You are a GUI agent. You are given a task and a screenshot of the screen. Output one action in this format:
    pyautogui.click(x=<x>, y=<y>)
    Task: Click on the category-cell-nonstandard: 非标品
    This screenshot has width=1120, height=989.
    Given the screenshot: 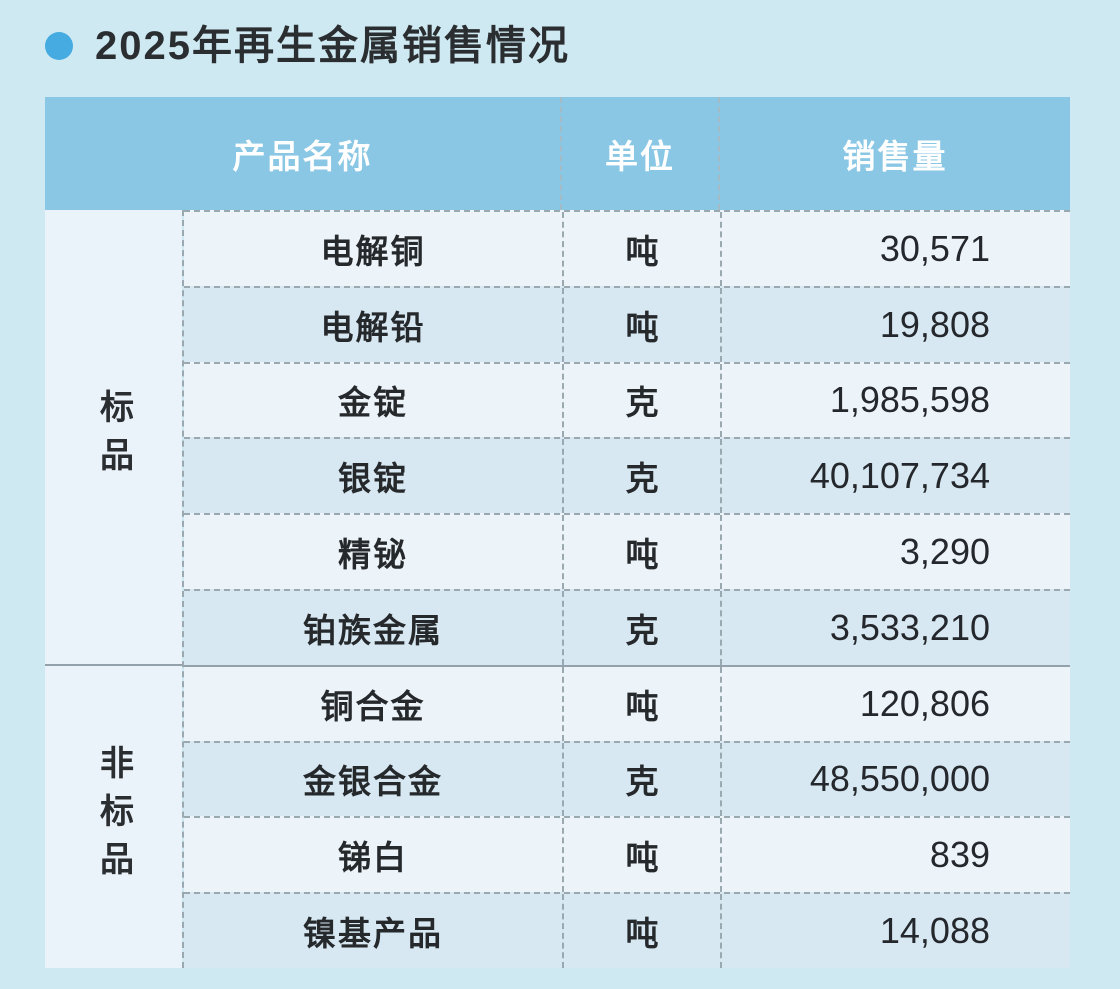 What is the action you would take?
    pyautogui.click(x=113, y=815)
    